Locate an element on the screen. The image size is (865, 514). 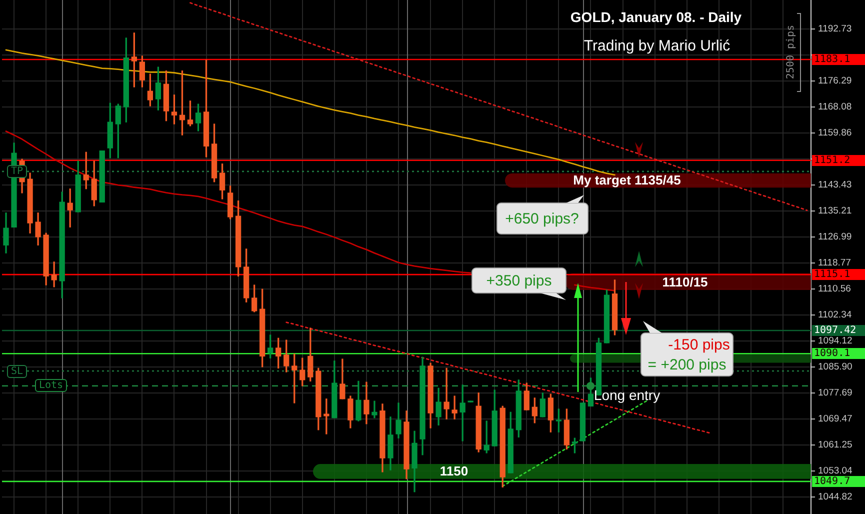
y-tick-label: 1135.21 is located at coordinates (835, 211).